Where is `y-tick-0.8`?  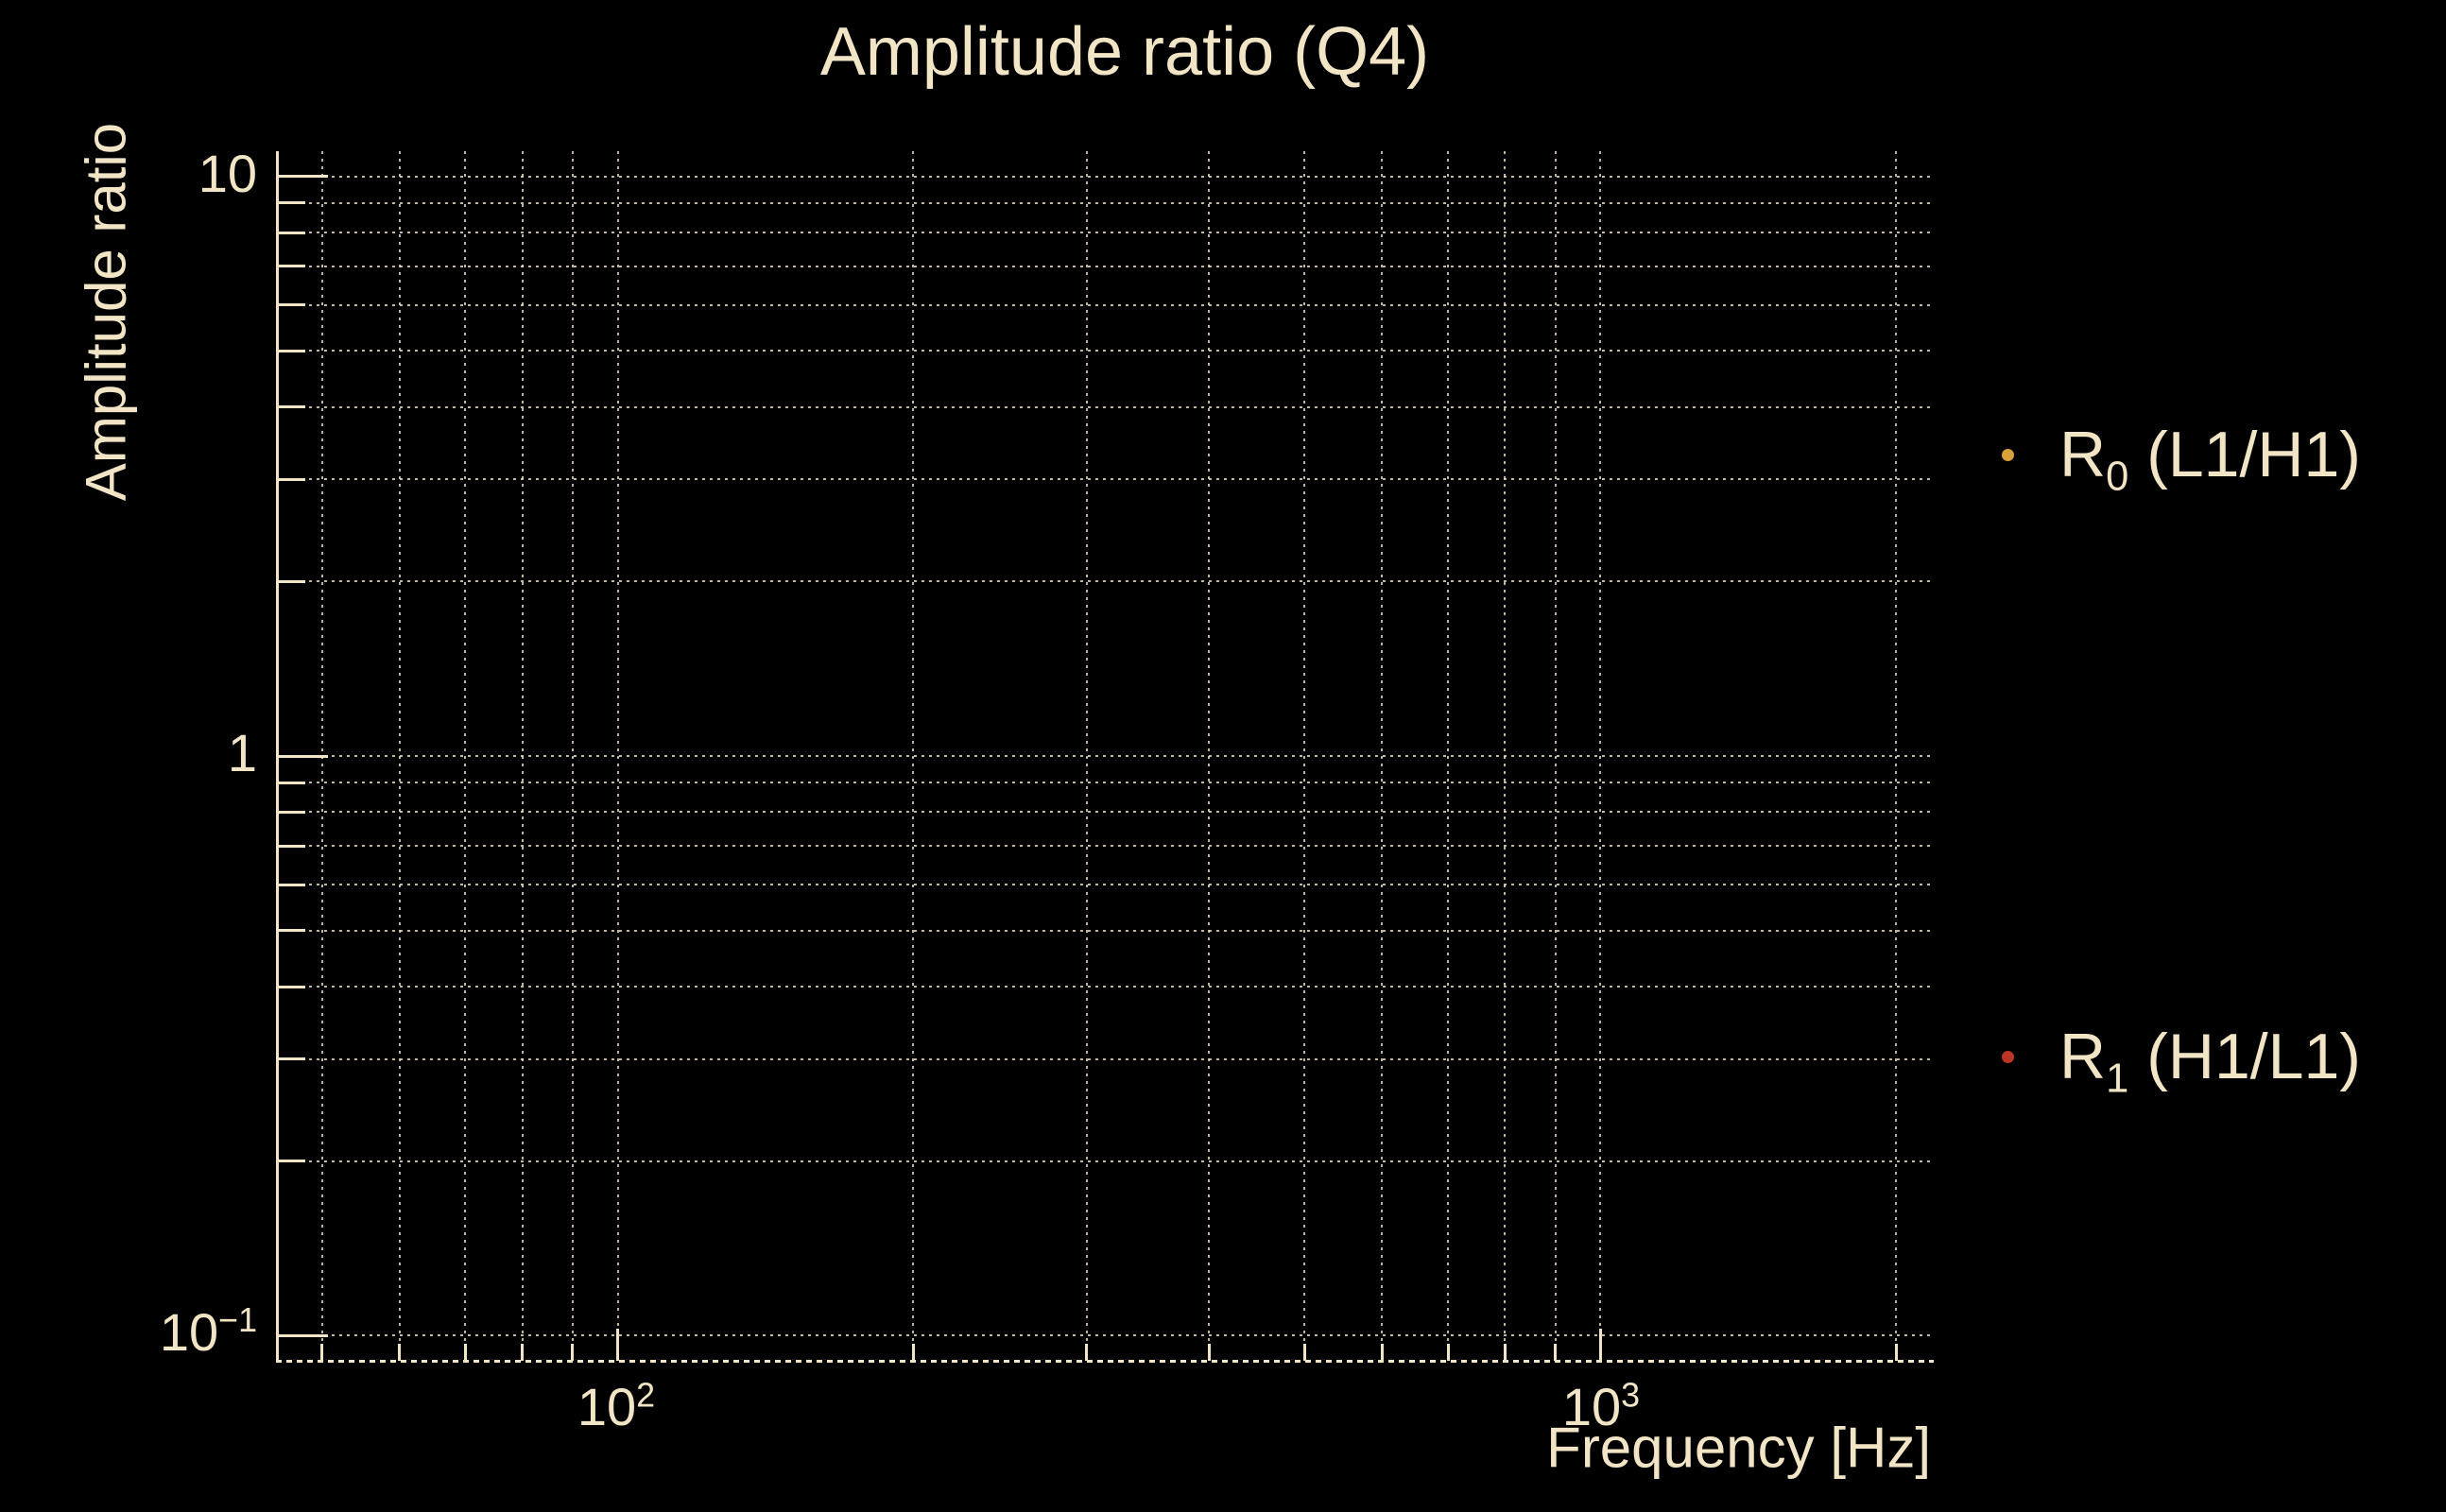
y-tick-0.8 is located at coordinates (292, 812).